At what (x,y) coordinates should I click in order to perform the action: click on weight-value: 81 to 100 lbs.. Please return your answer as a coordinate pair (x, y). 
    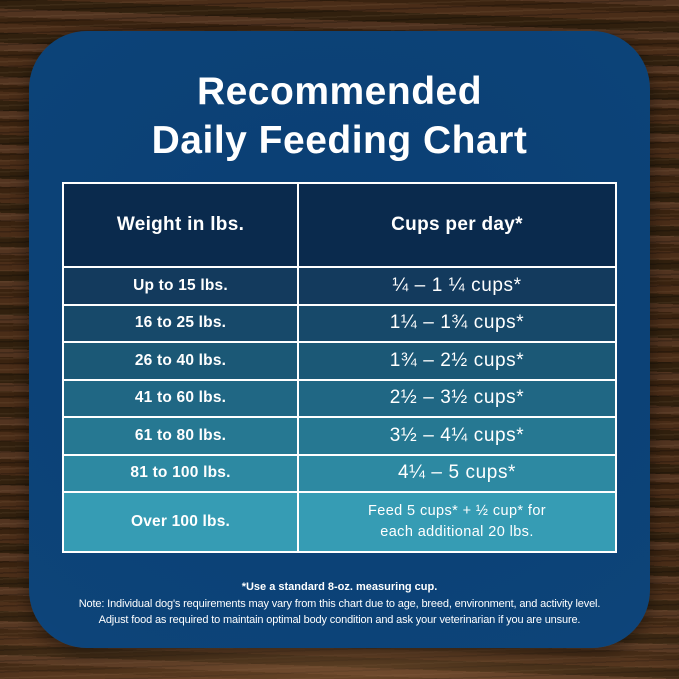
    Looking at the image, I should click on (180, 473).